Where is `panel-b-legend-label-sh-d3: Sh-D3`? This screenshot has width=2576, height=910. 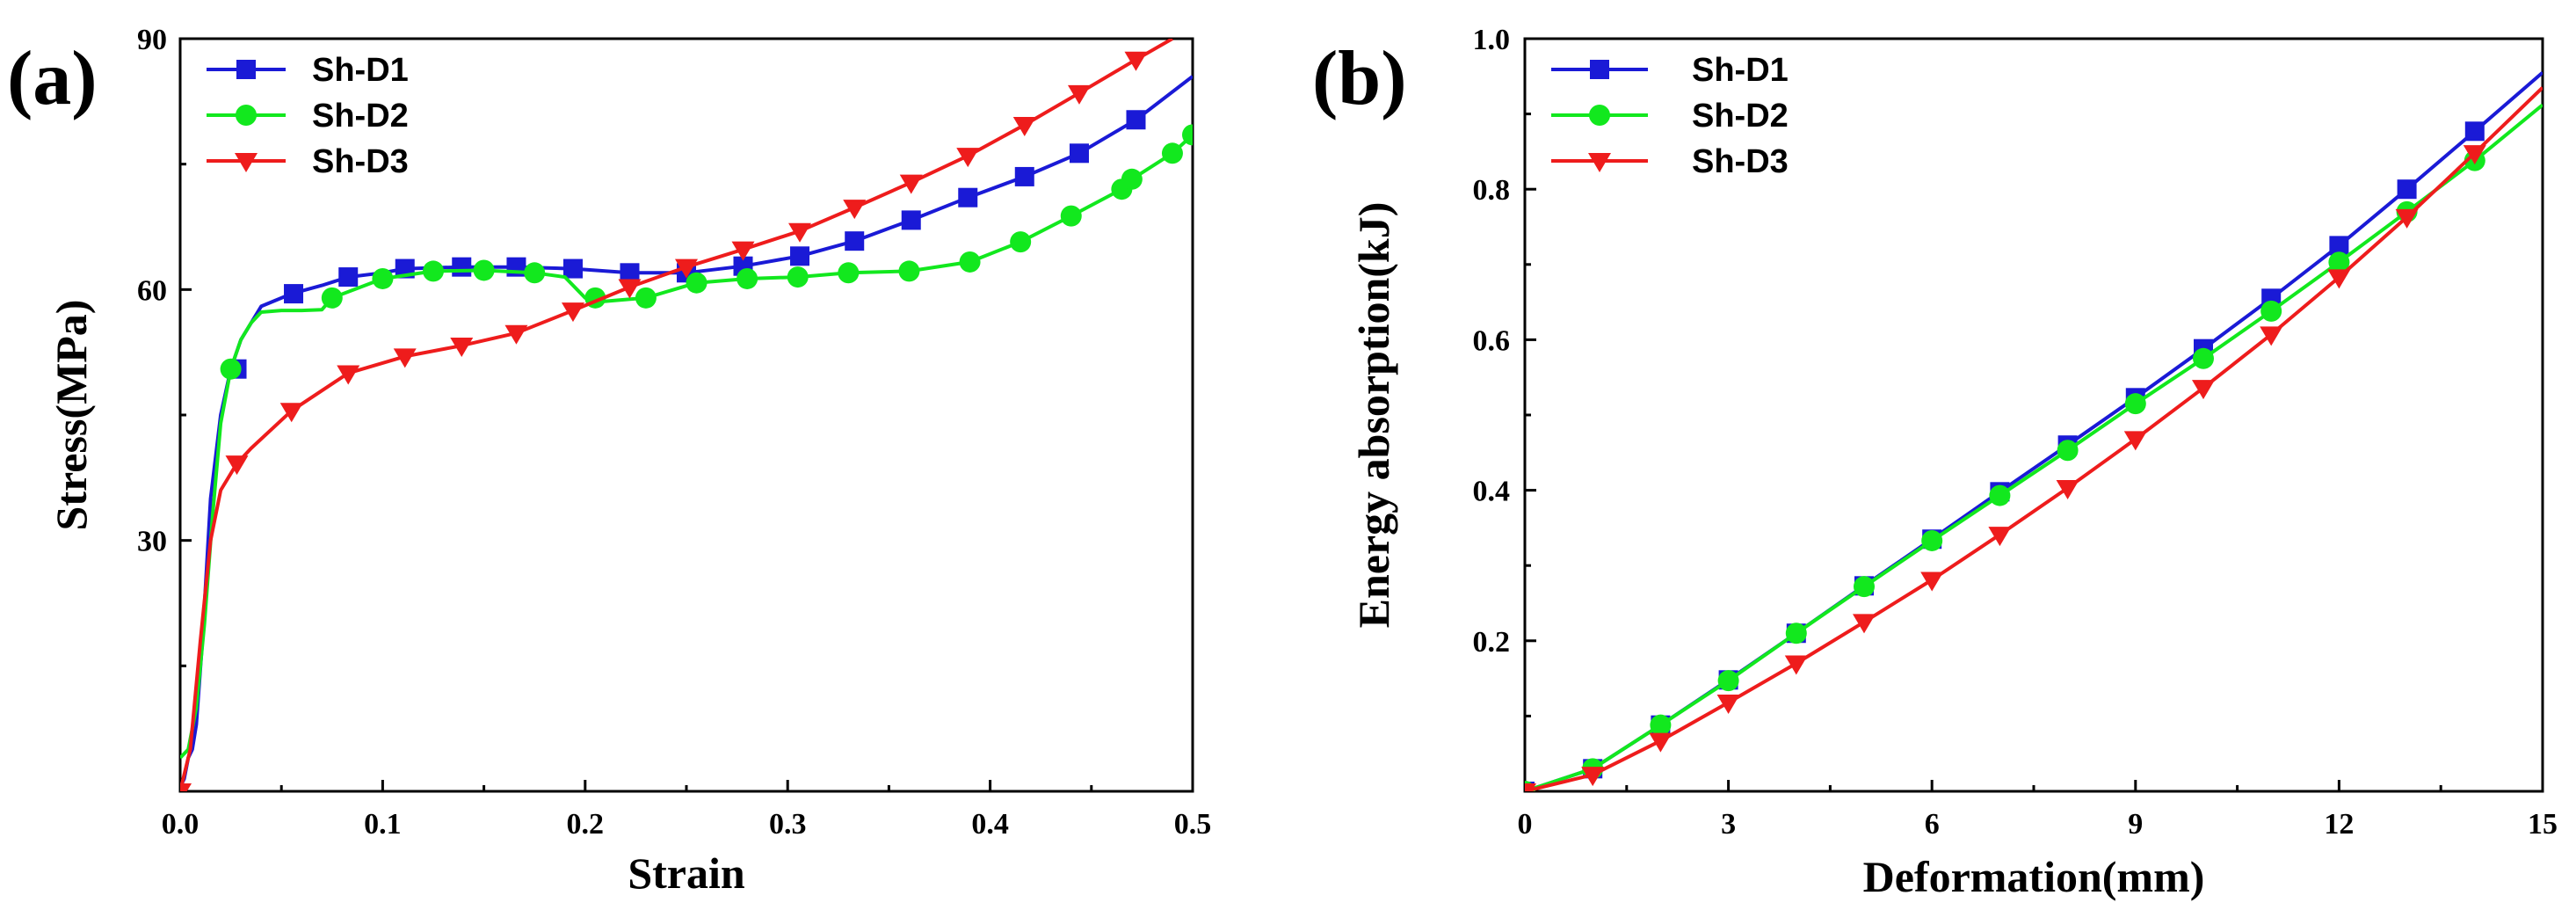
panel-b-legend-label-sh-d3: Sh-D3 is located at coordinates (1740, 161).